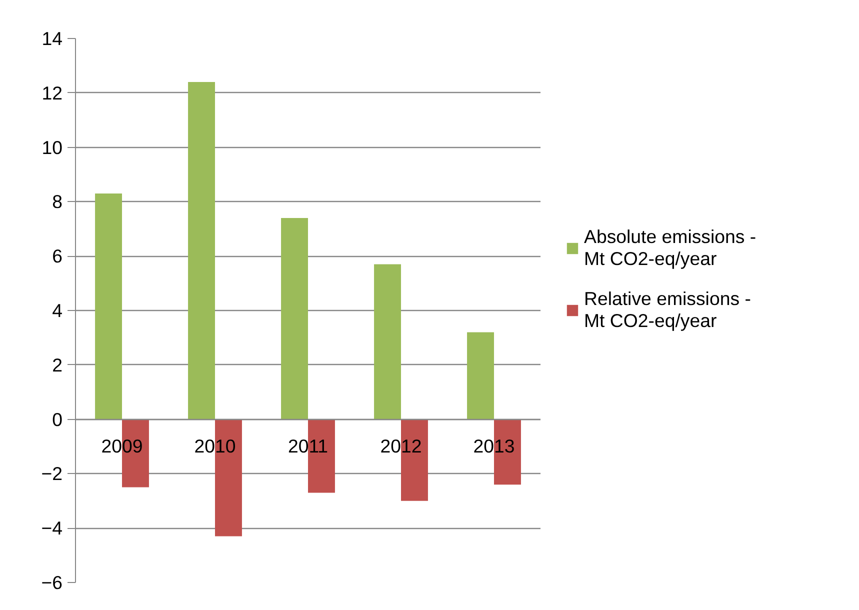  I want to click on x-tick-label: 2013, so click(494, 445).